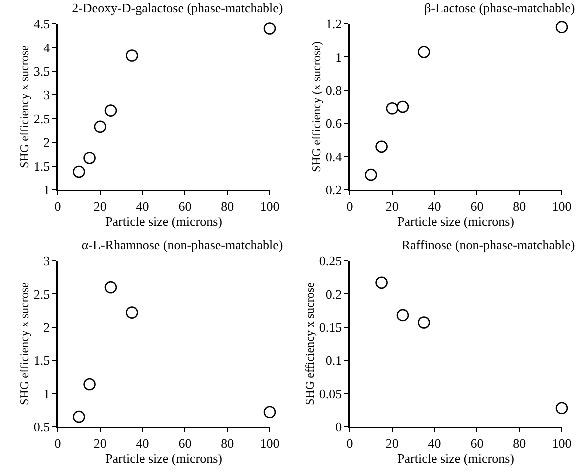 The image size is (584, 474). What do you see at coordinates (316, 107) in the screenshot?
I see `y-axis-title: SHG efficiency (x sucrose)` at bounding box center [316, 107].